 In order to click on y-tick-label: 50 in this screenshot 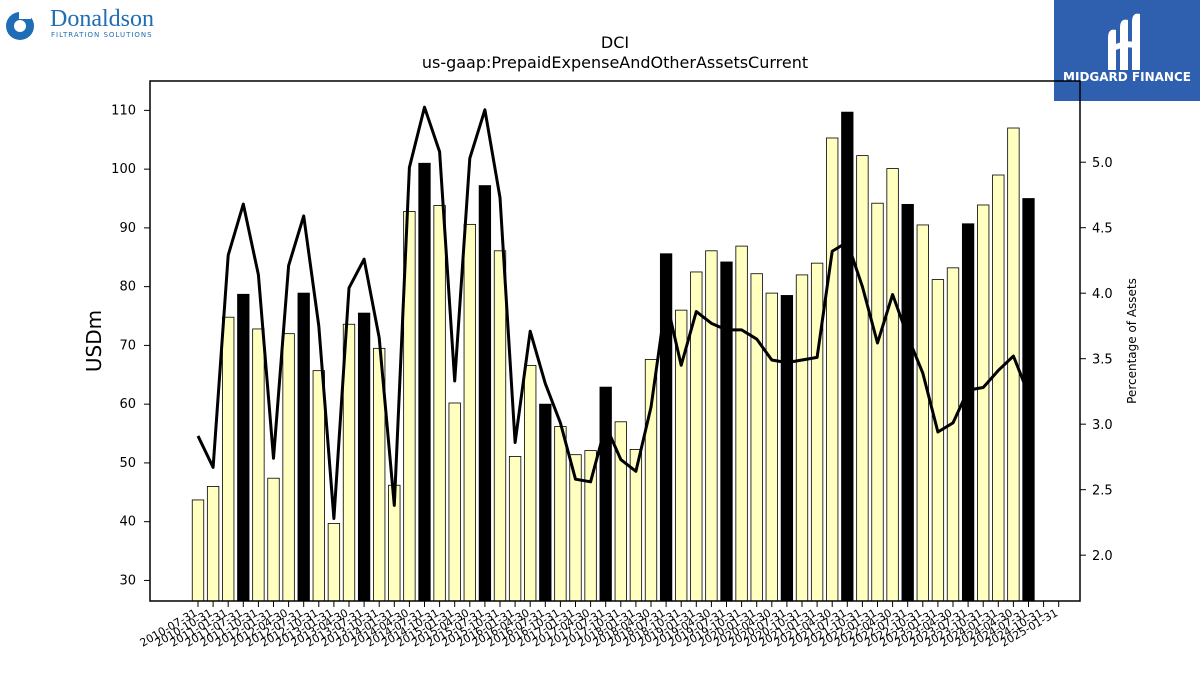, I will do `click(127, 463)`.